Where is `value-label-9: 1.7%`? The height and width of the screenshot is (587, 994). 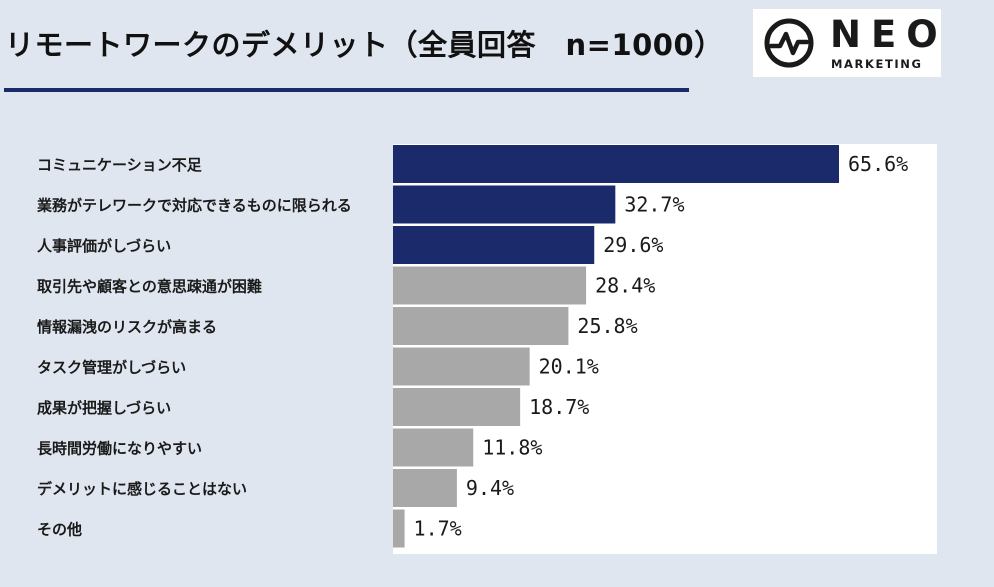
value-label-9: 1.7% is located at coordinates (438, 529).